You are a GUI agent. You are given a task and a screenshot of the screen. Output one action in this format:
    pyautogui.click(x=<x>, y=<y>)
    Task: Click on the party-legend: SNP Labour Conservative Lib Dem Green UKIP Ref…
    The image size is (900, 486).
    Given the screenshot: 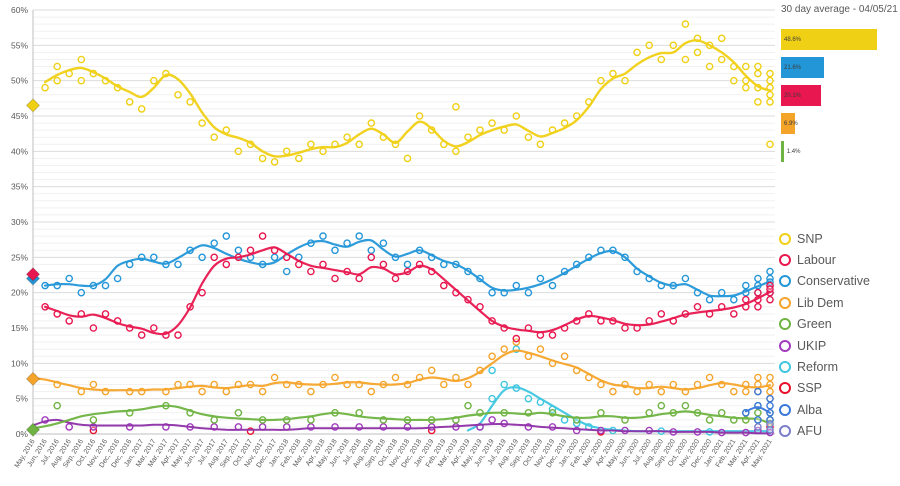 What is the action you would take?
    pyautogui.click(x=824, y=335)
    